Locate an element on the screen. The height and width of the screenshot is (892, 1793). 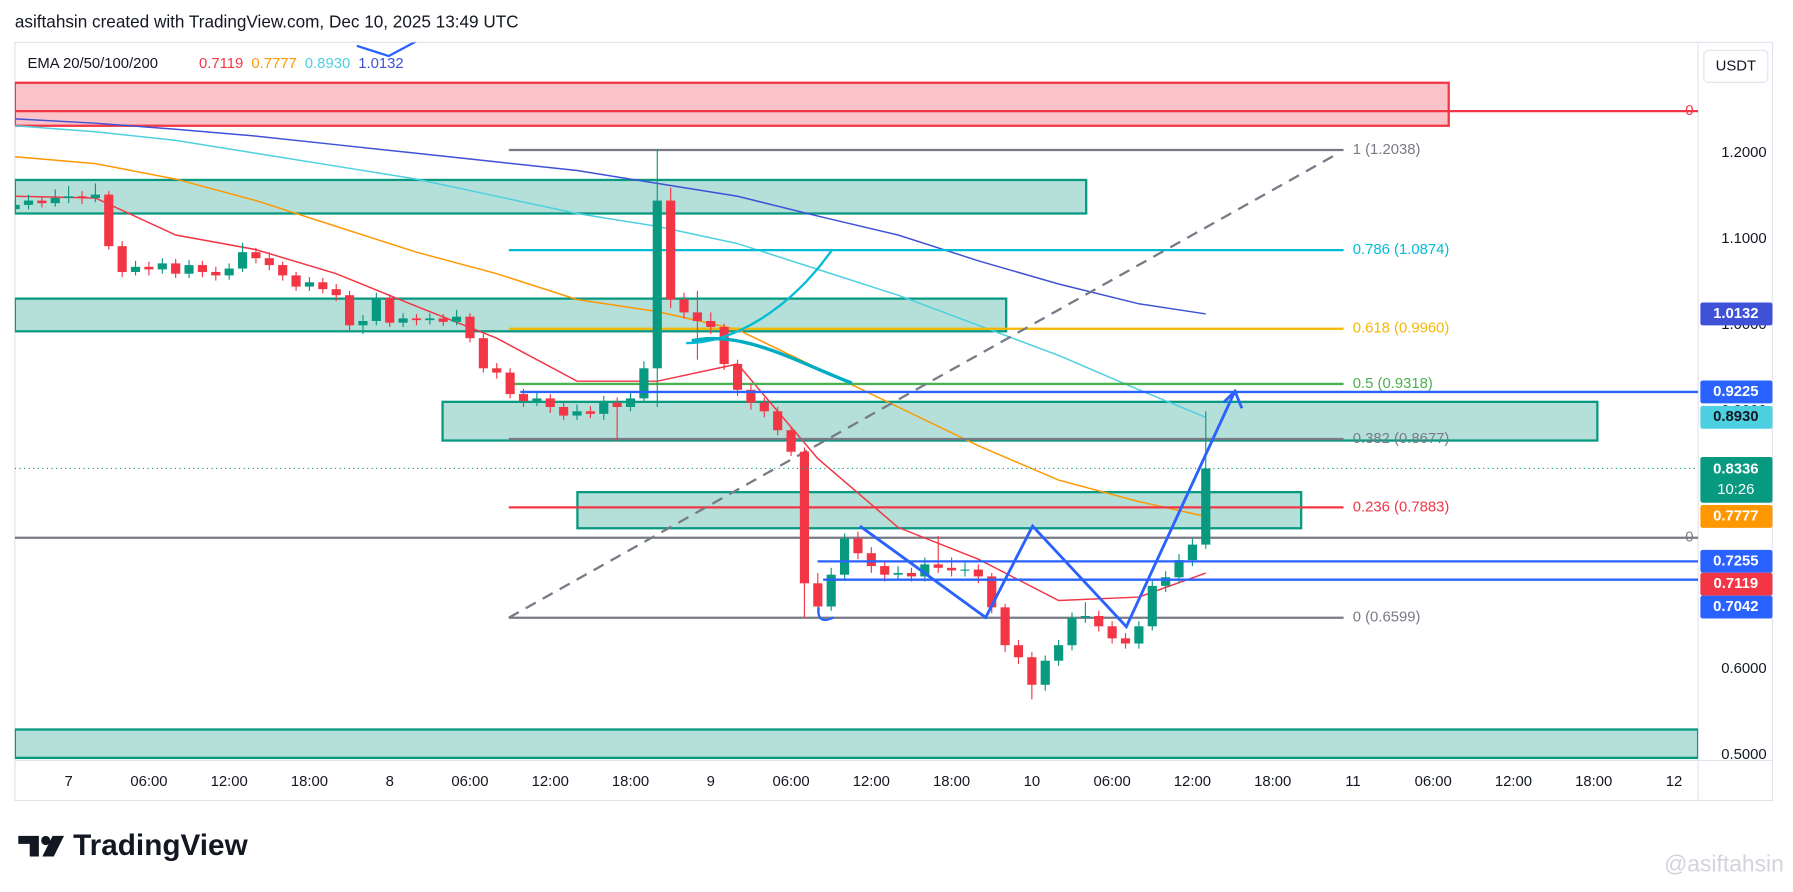
fib-label: 0.236 (0.7883) is located at coordinates (1401, 507).